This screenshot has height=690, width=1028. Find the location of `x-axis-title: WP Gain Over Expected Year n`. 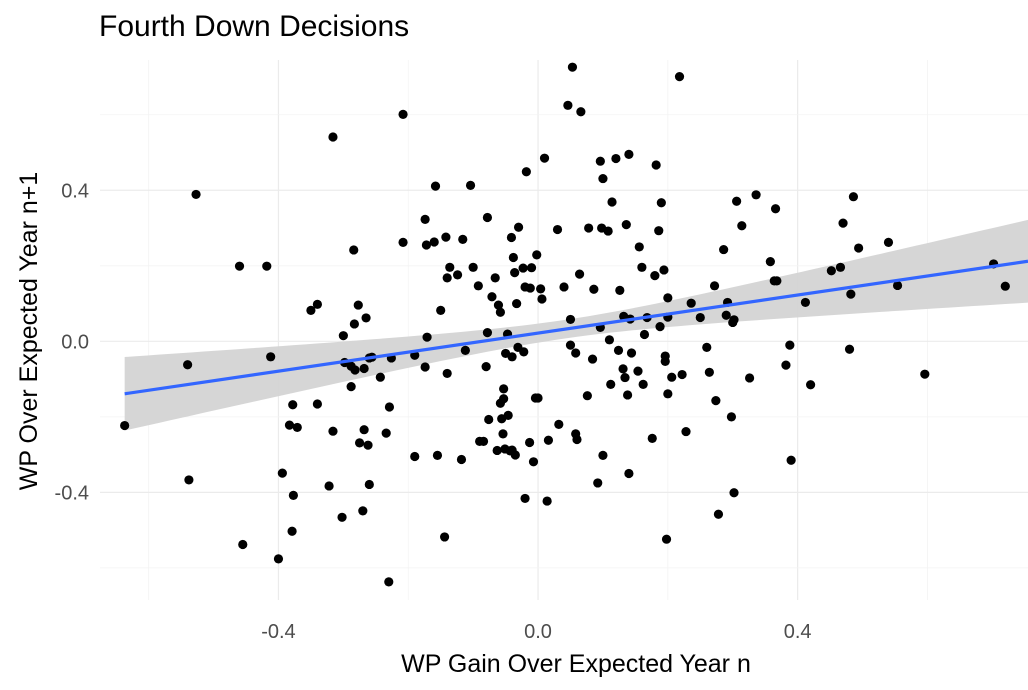

x-axis-title: WP Gain Over Expected Year n is located at coordinates (576, 664).